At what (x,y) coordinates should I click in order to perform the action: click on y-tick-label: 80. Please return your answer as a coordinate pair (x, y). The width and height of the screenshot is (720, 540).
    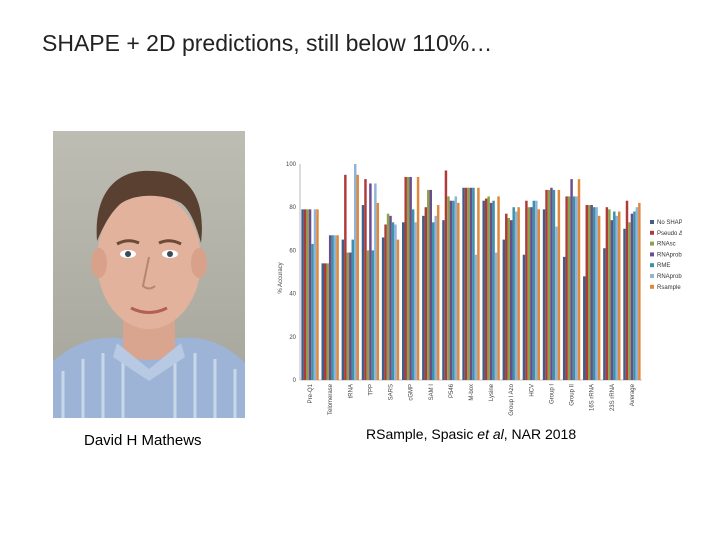
    Looking at the image, I should click on (292, 208).